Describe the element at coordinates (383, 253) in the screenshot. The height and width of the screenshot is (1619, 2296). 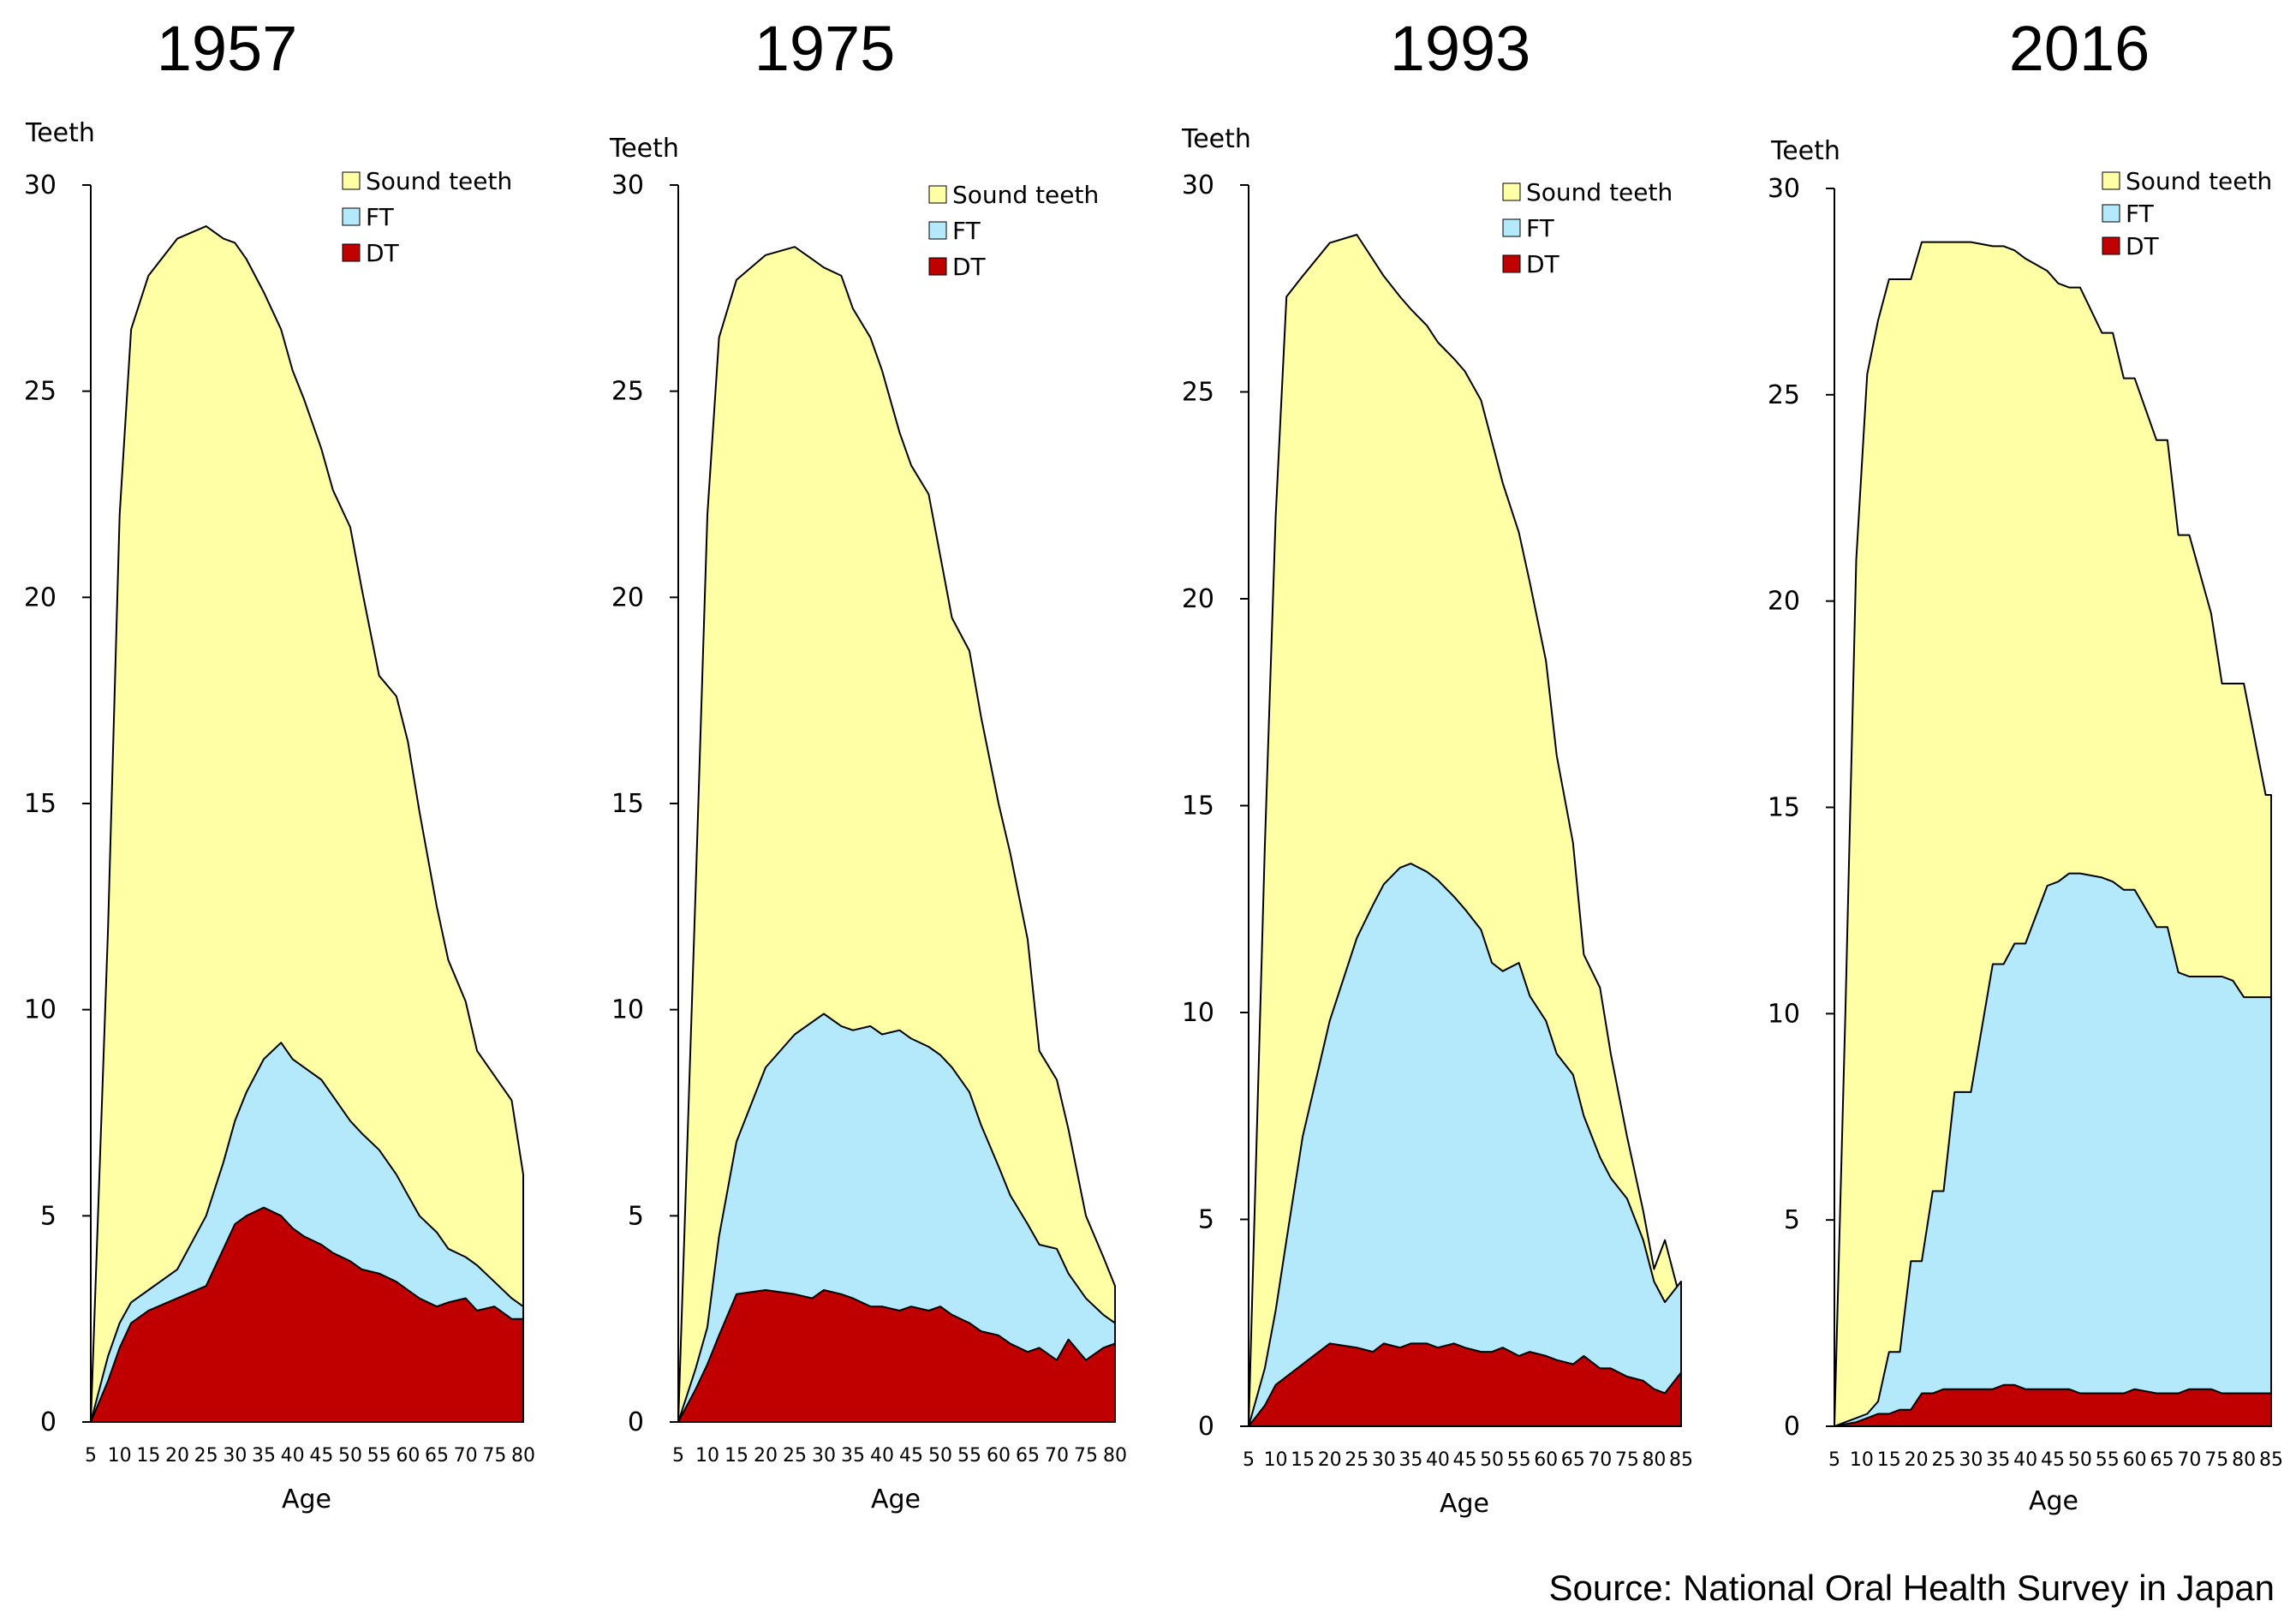
I see `legend-label-dt: DT` at that location.